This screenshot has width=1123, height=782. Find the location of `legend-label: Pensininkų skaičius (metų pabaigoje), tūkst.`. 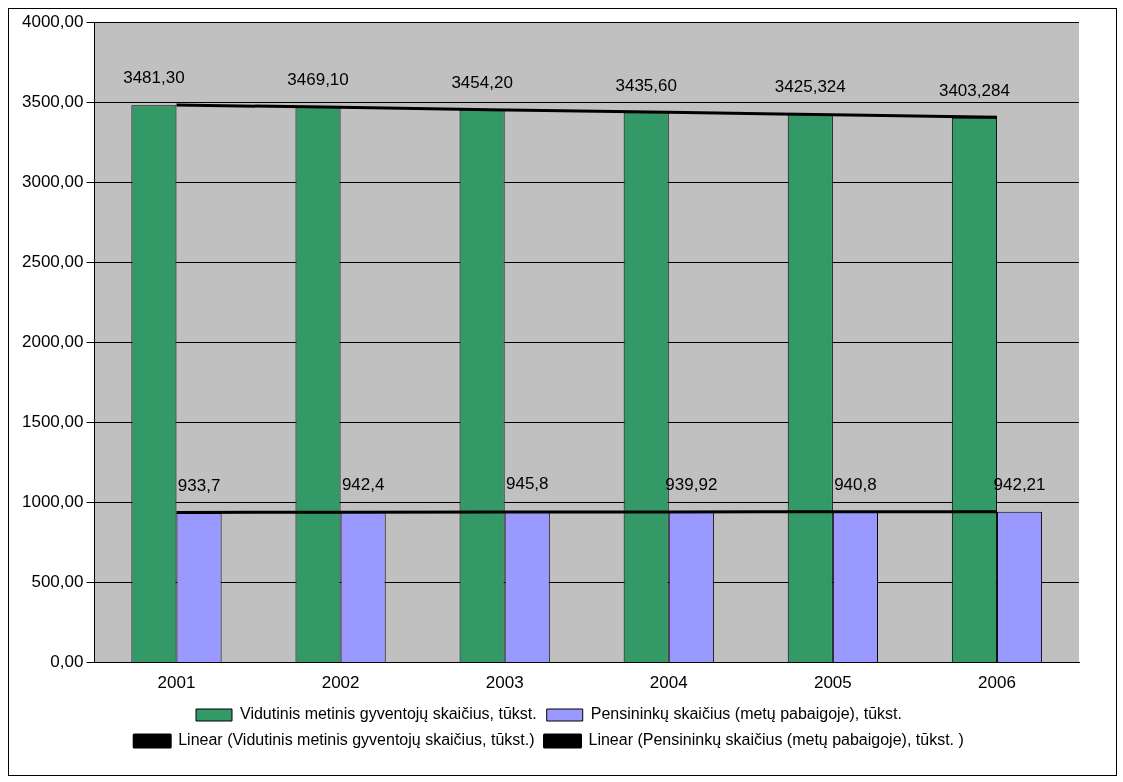

legend-label: Pensininkų skaičius (metų pabaigoje), tūkst. is located at coordinates (746, 714).